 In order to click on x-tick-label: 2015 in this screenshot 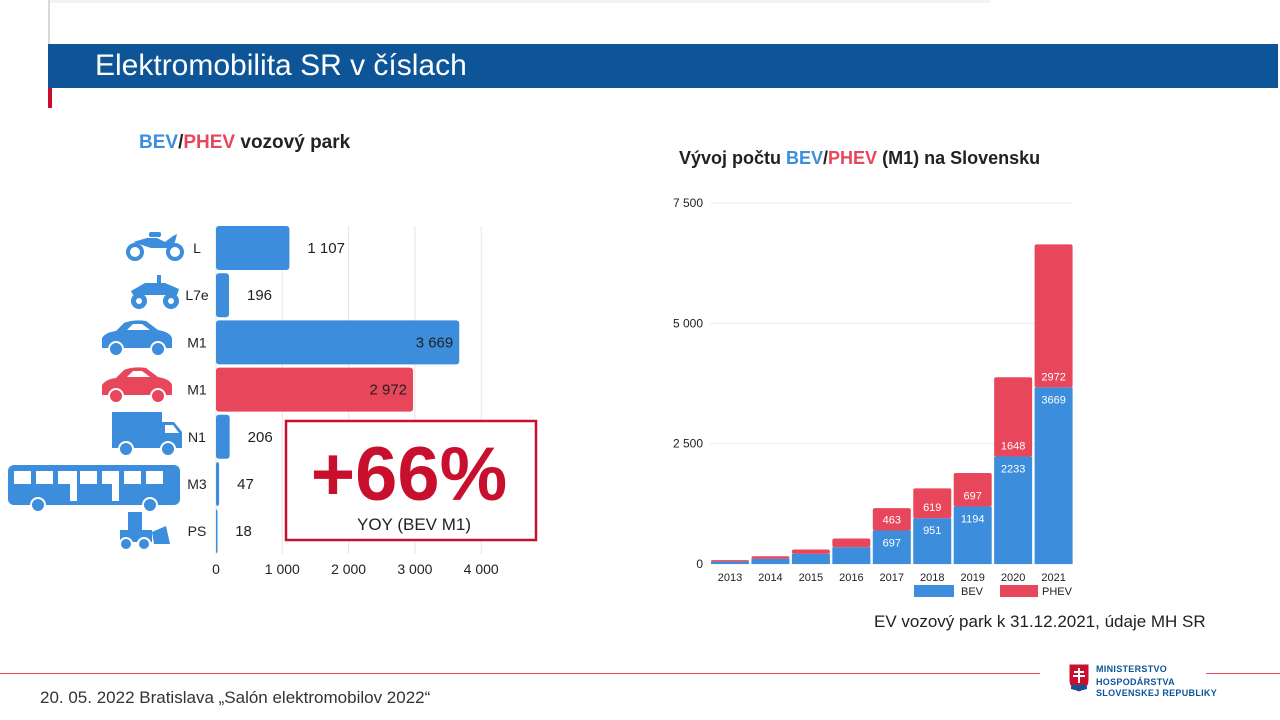, I will do `click(811, 578)`.